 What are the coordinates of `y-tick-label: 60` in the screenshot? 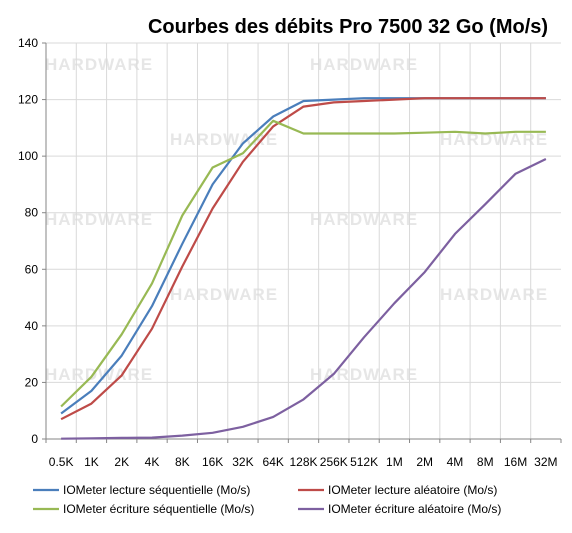 It's located at (32, 269).